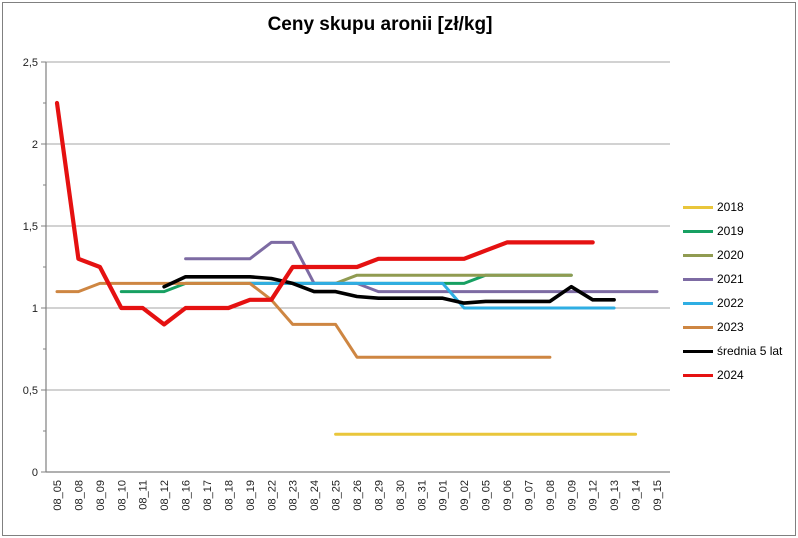  What do you see at coordinates (358, 495) in the screenshot?
I see `x-tick-label: 08_26` at bounding box center [358, 495].